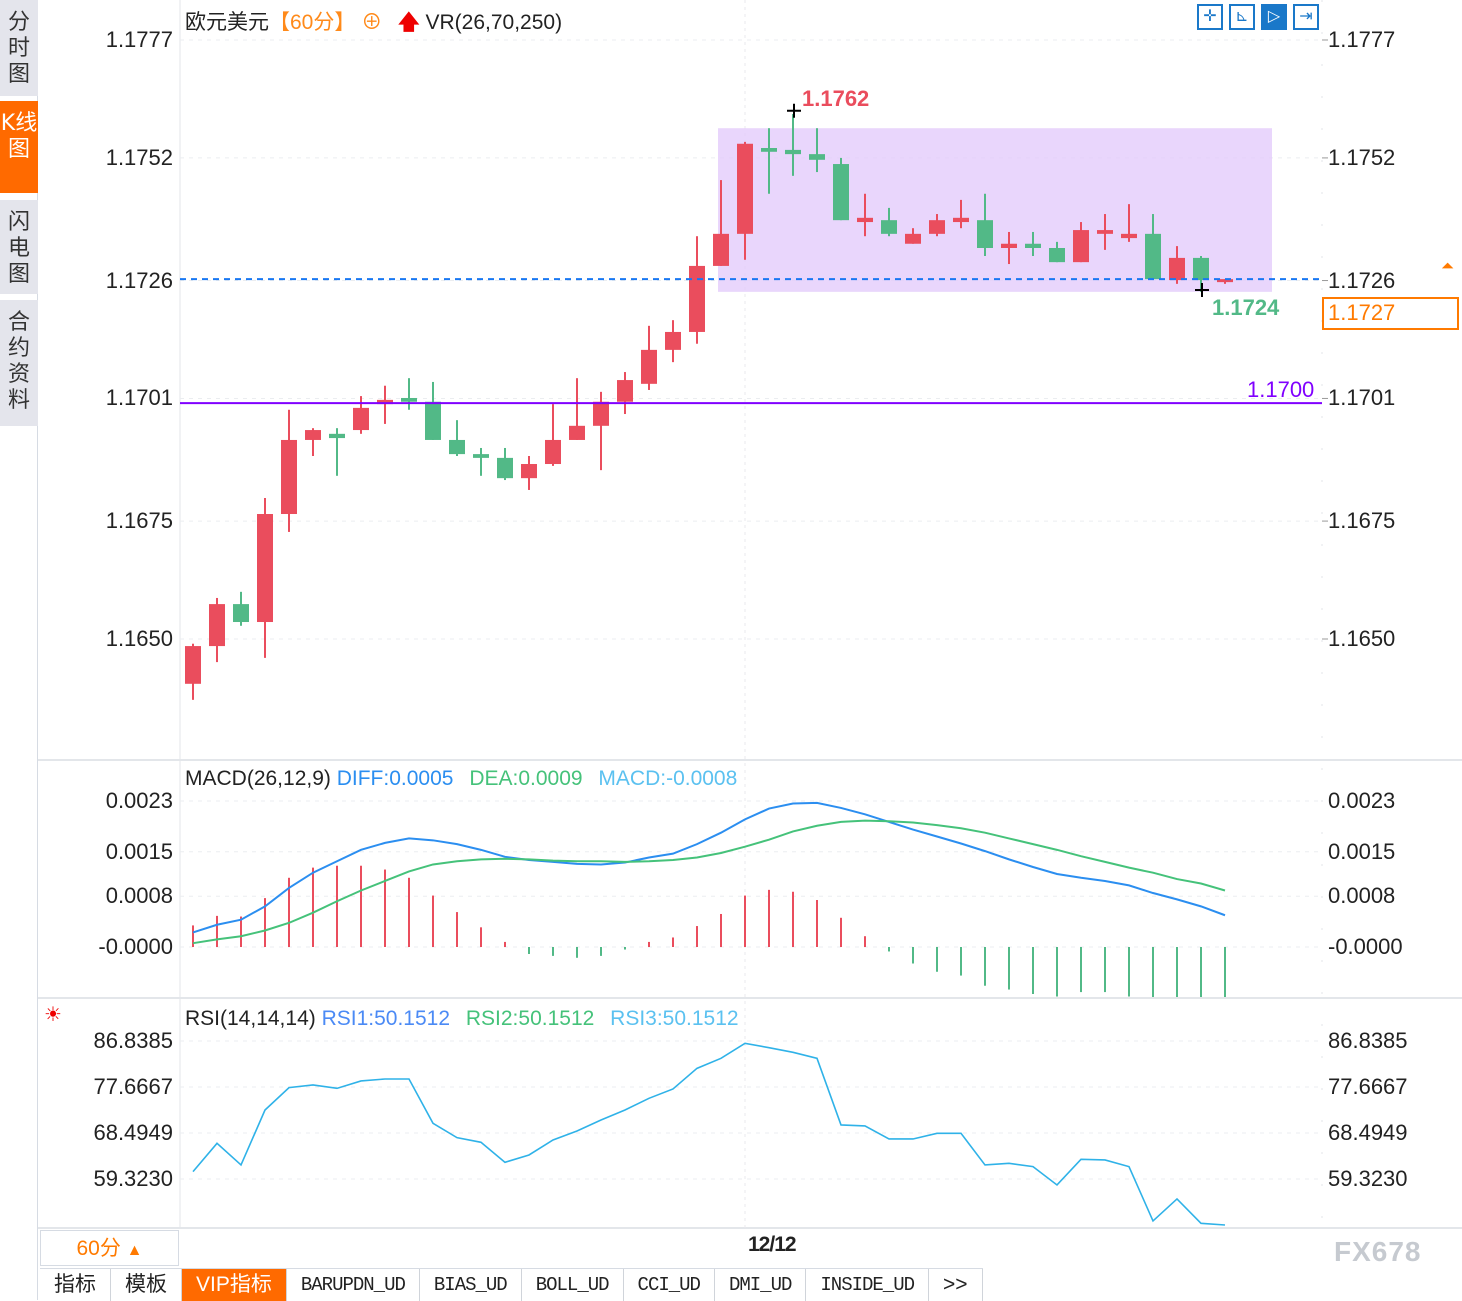  Describe the element at coordinates (139, 280) in the screenshot. I see `price-axis-label: 1.1726` at that location.